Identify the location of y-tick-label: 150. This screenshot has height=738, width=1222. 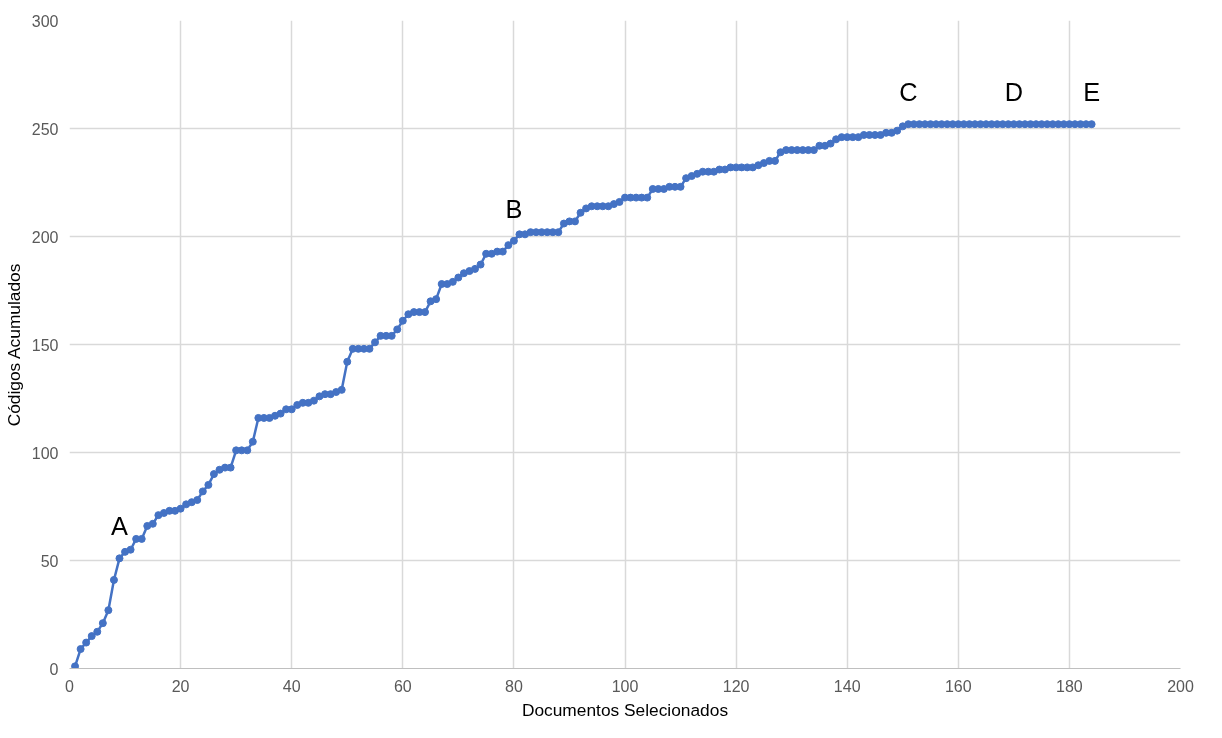
(45, 345).